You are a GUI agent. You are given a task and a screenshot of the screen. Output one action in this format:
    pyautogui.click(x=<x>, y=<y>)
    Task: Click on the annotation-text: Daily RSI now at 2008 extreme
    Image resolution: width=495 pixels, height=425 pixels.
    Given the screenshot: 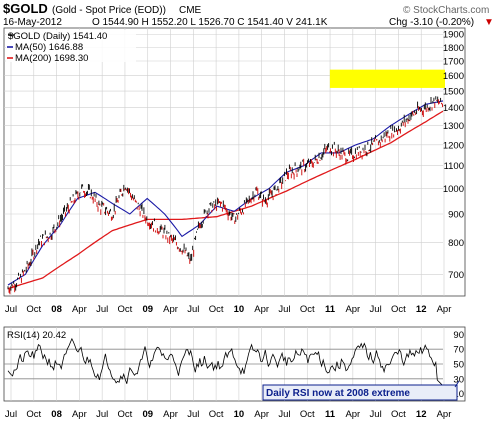 What is the action you would take?
    pyautogui.click(x=338, y=393)
    